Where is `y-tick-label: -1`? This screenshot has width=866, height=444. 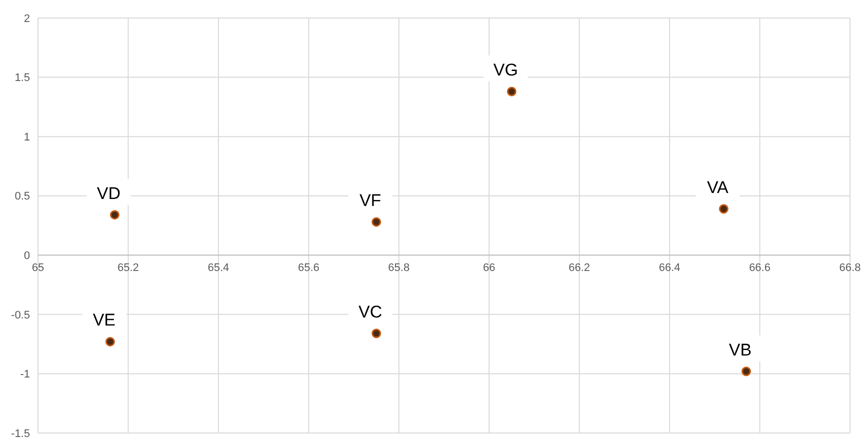 y-tick-label: -1 is located at coordinates (25, 374).